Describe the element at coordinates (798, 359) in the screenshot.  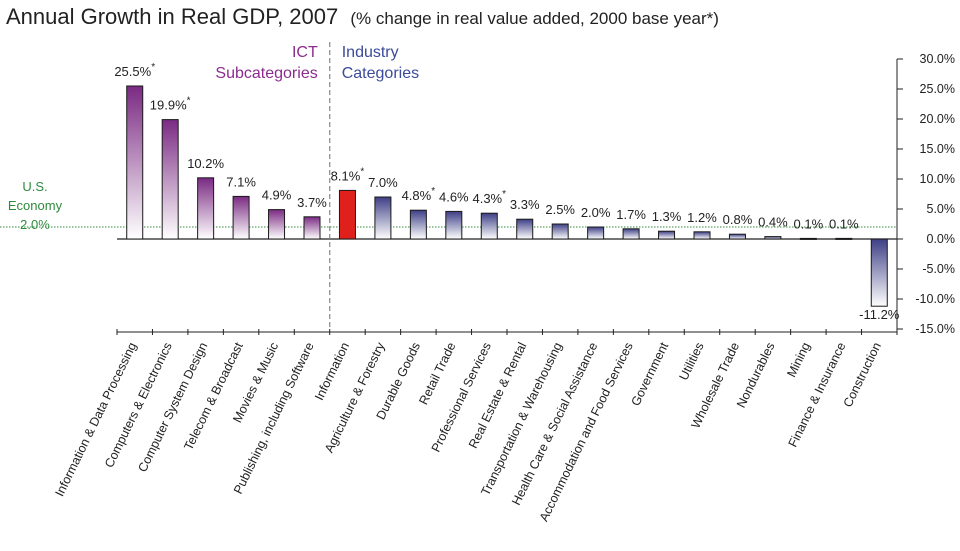
I see `category-label: Mining` at that location.